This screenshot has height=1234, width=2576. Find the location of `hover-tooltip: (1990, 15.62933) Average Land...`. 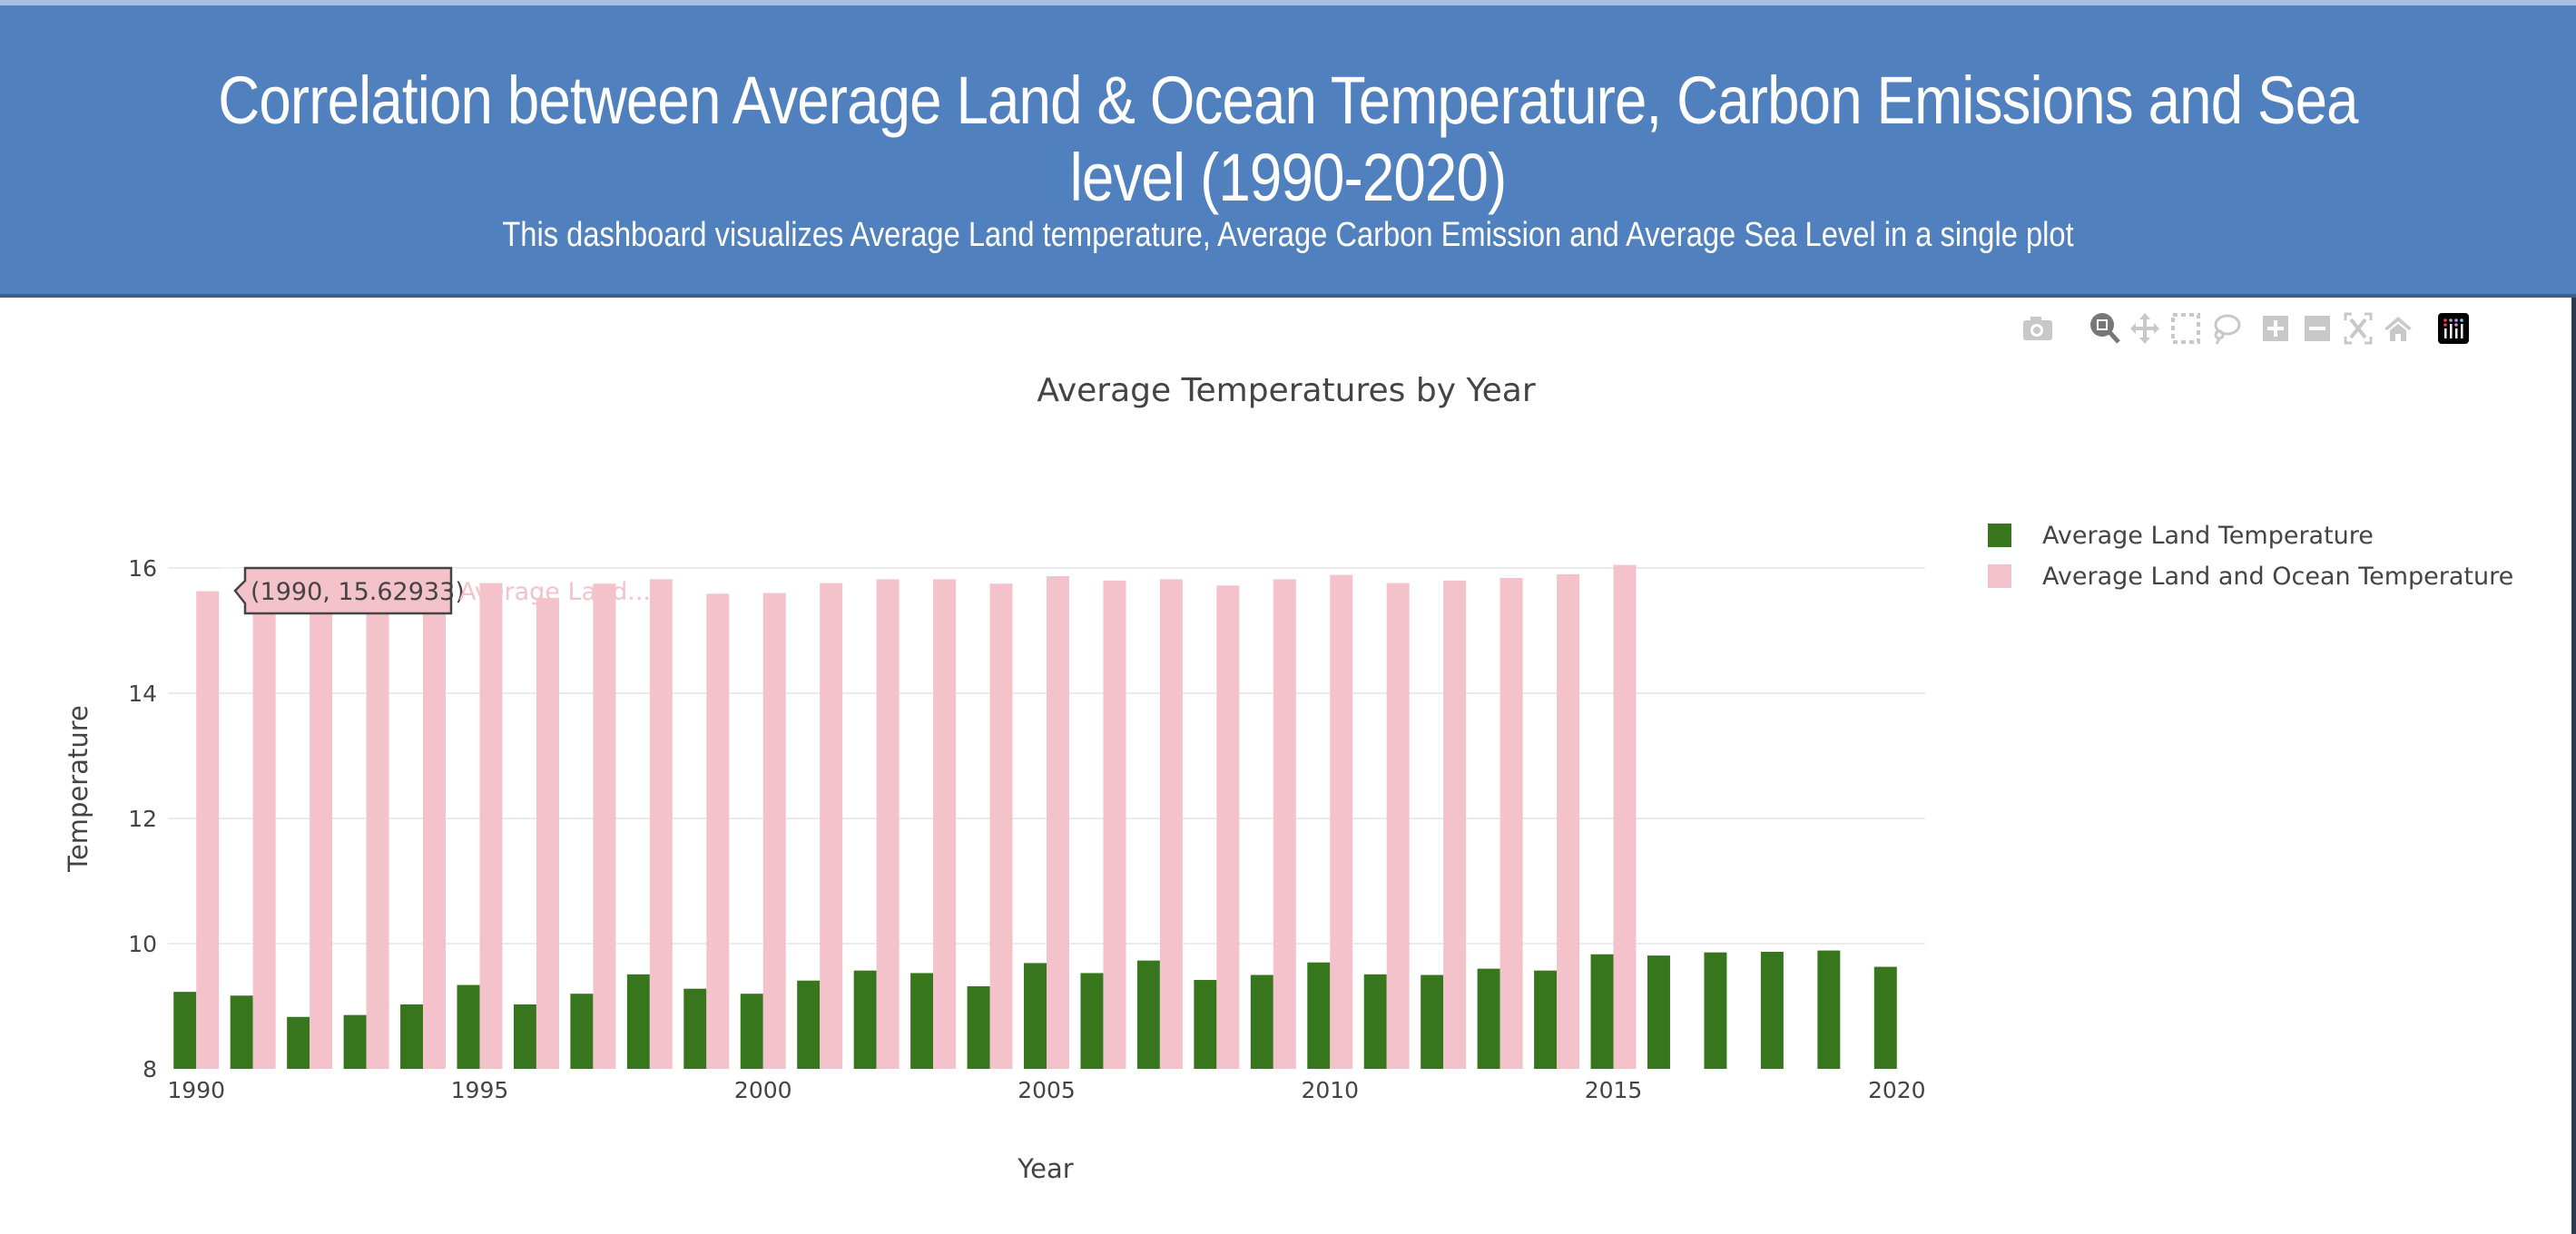

hover-tooltip: (1990, 15.62933) Average Land... is located at coordinates (437, 591).